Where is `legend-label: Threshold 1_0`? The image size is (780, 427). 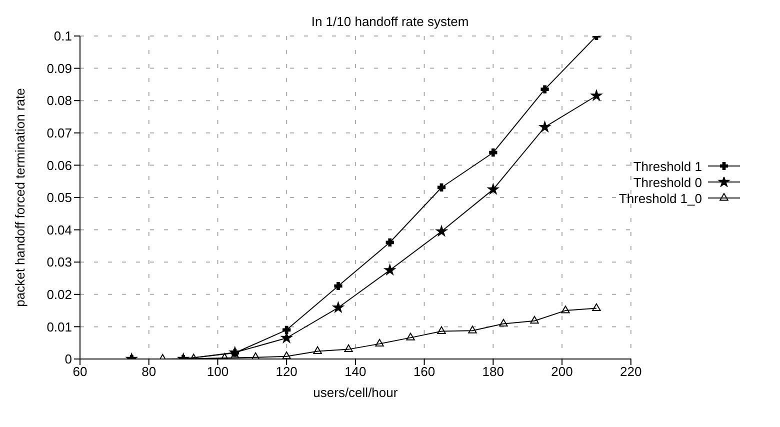
legend-label: Threshold 1_0 is located at coordinates (660, 198).